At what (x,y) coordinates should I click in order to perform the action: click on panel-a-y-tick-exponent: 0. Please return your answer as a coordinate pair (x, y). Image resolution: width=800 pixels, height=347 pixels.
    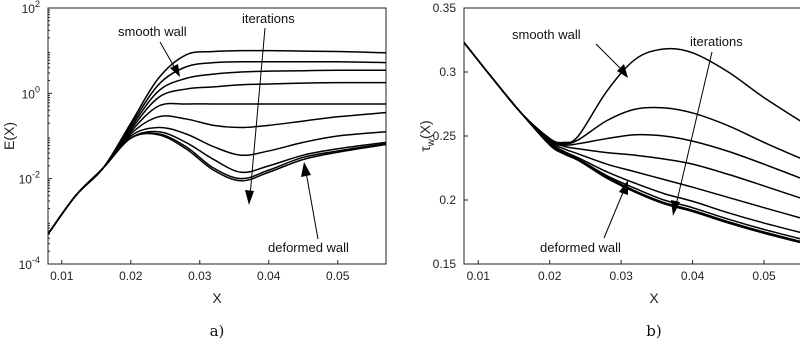
    Looking at the image, I should click on (37, 89).